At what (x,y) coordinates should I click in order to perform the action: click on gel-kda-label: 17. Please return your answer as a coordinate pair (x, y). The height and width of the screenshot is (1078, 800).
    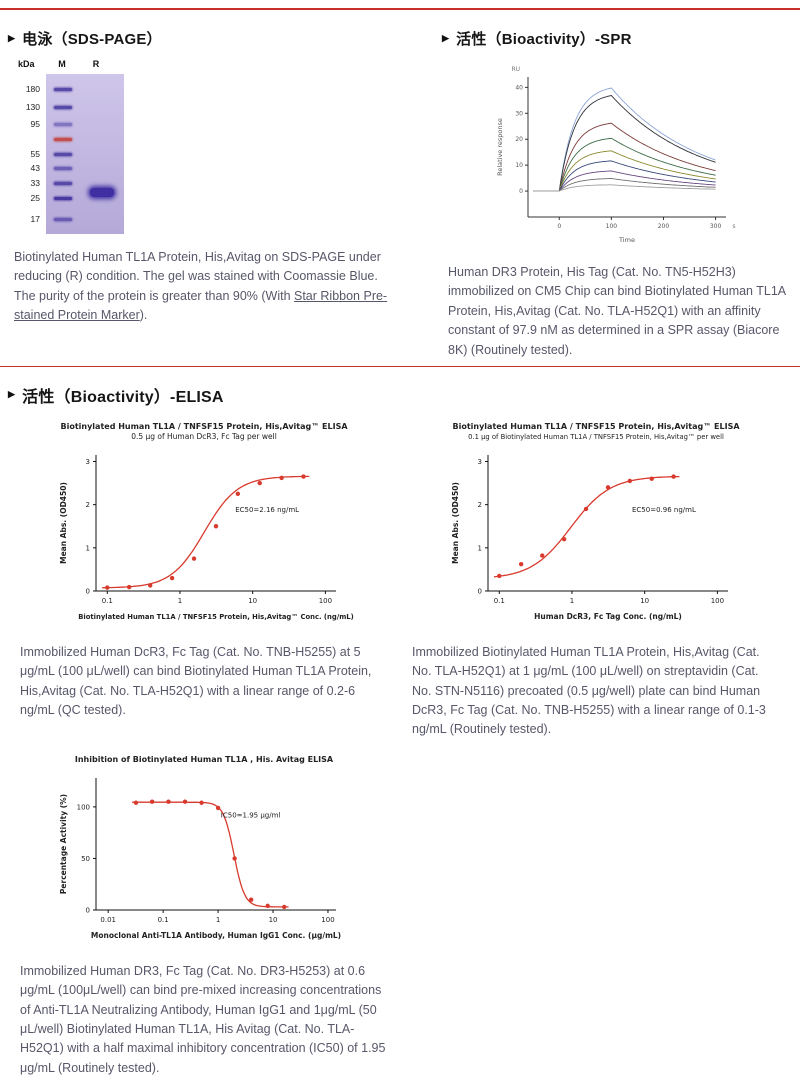
    Looking at the image, I should click on (35, 219).